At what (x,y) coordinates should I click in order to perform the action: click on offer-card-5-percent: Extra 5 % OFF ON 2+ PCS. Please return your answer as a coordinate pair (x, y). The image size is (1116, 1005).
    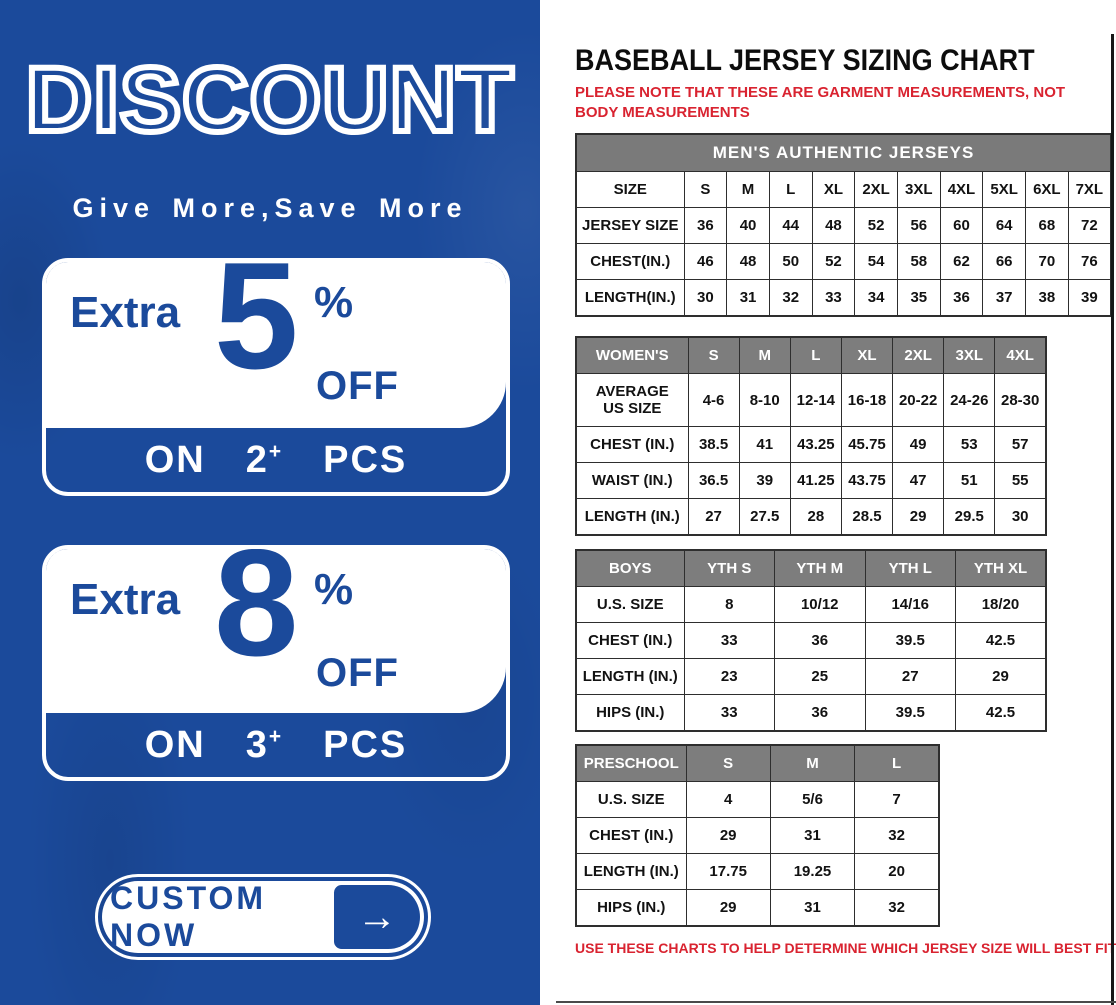
    Looking at the image, I should click on (276, 377).